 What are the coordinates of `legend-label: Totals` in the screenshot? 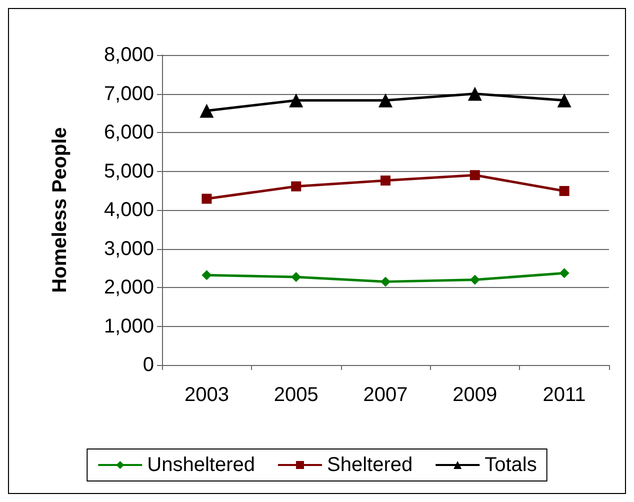 It's located at (510, 465).